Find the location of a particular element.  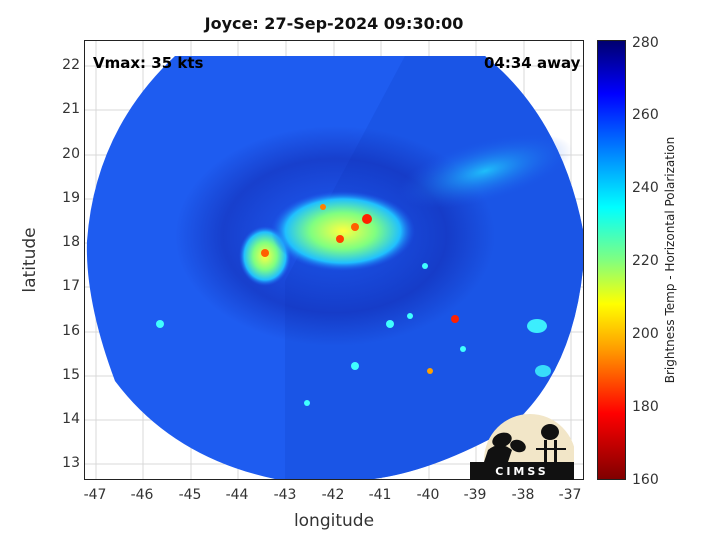

x-tick-label: -40 is located at coordinates (428, 495).